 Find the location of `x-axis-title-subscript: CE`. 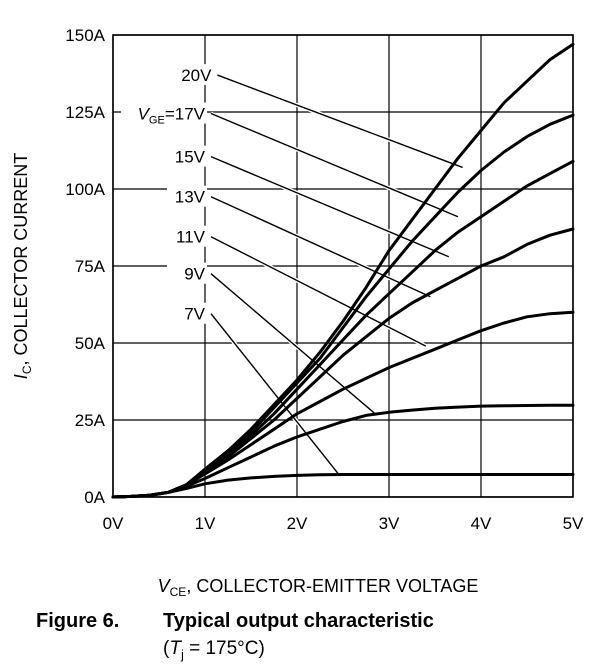

x-axis-title-subscript: CE is located at coordinates (178, 592).